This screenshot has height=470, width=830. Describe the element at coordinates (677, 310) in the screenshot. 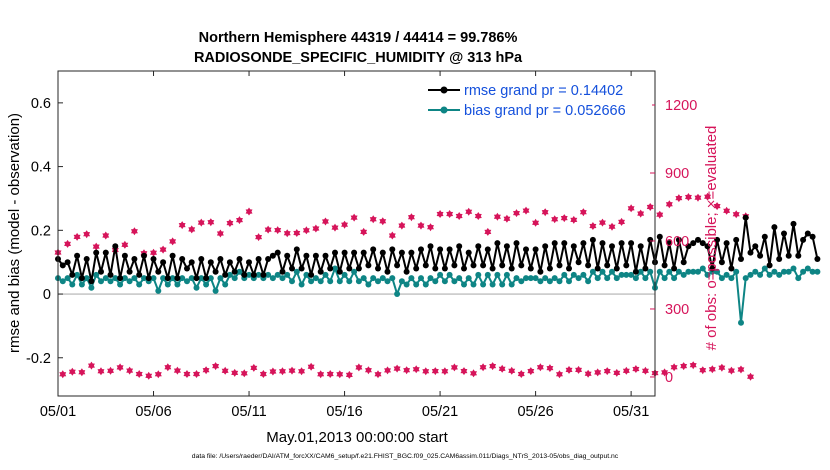

I see `y-right-tick-label: 300` at that location.